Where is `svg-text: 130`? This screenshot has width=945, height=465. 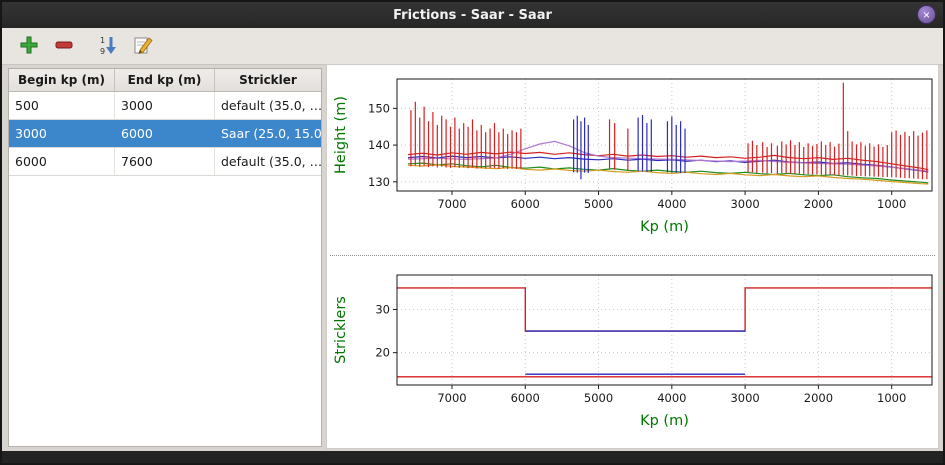 svg-text: 130 is located at coordinates (379, 182).